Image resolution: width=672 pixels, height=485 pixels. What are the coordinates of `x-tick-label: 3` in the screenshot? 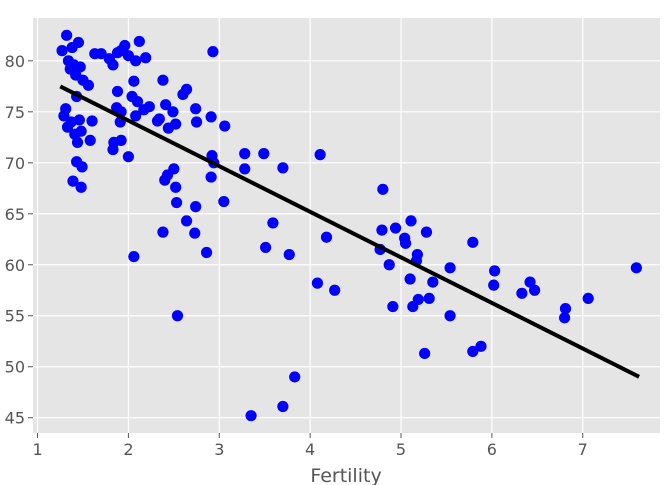 It's located at (219, 449).